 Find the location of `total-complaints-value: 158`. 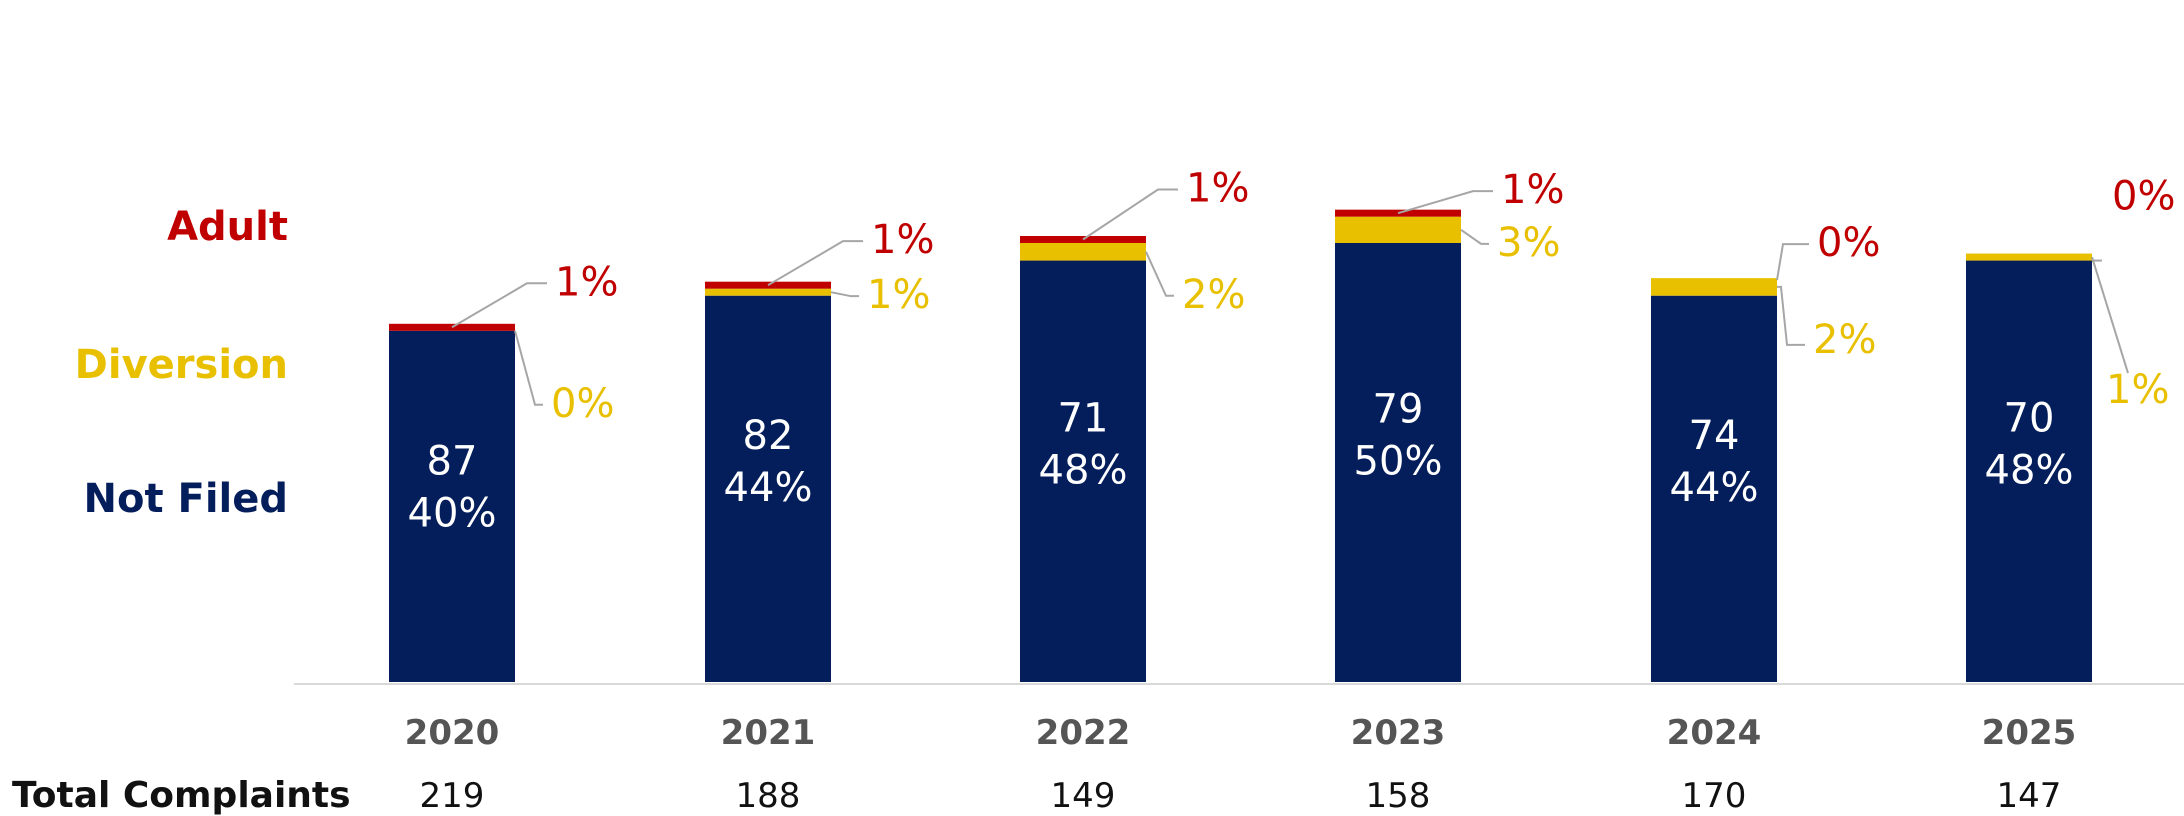

total-complaints-value: 158 is located at coordinates (1398, 796).